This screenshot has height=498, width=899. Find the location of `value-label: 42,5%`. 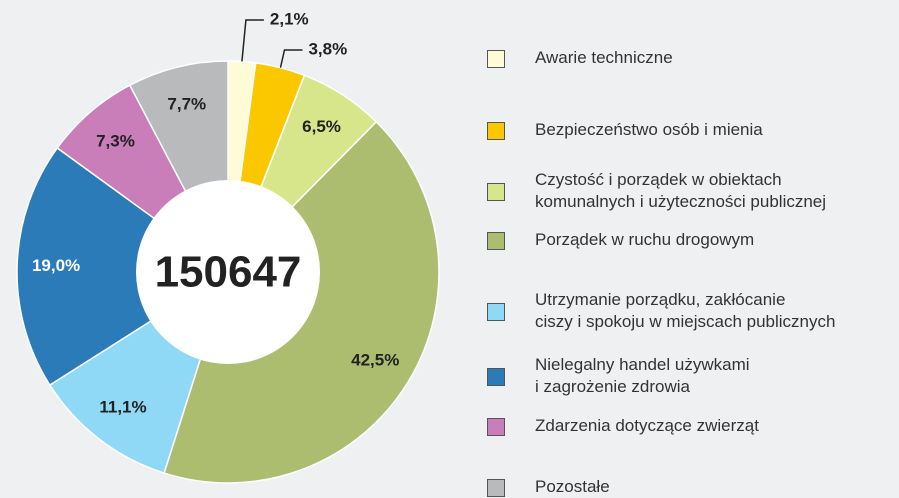

value-label: 42,5% is located at coordinates (375, 359).